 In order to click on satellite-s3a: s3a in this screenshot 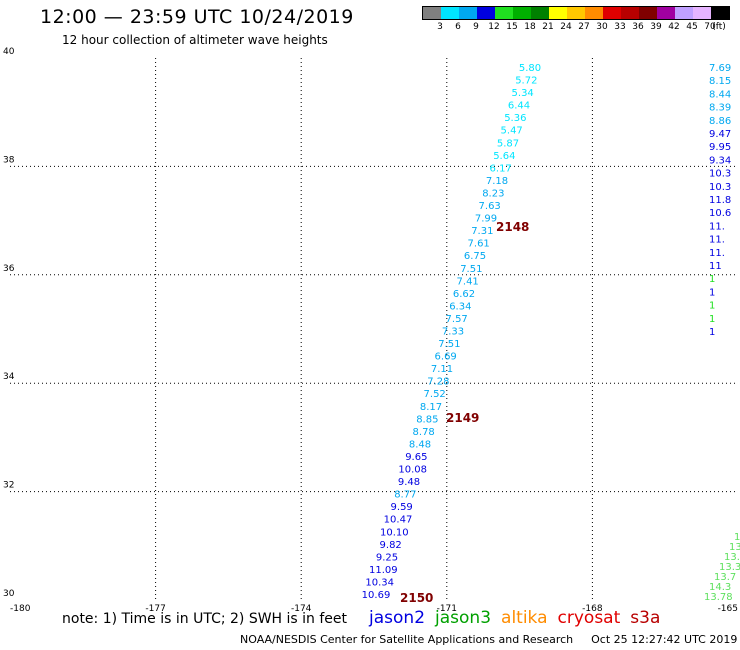, I will do `click(645, 618)`.